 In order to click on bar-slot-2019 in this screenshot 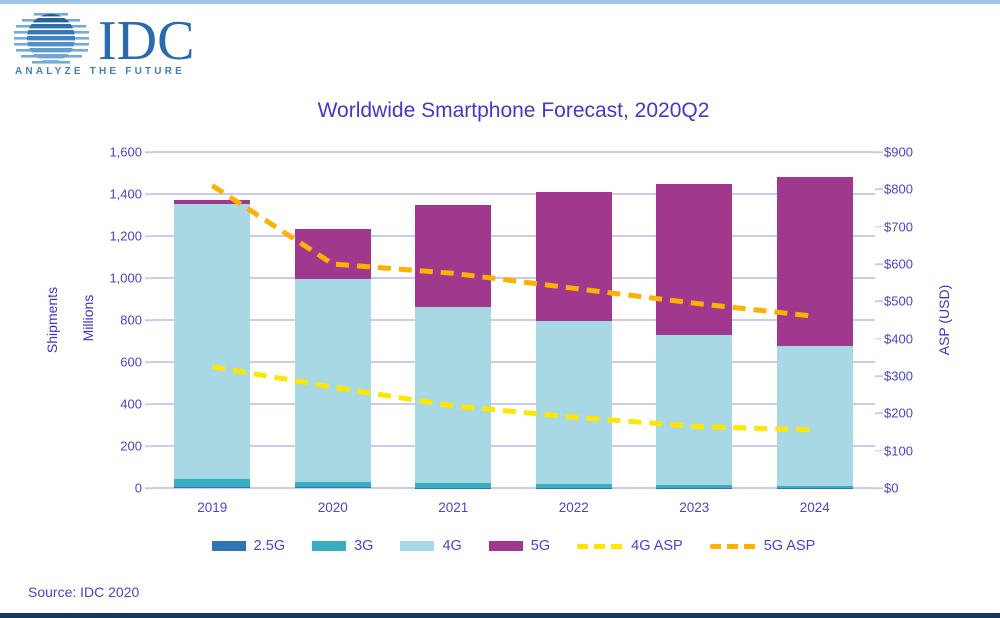, I will do `click(212, 320)`.